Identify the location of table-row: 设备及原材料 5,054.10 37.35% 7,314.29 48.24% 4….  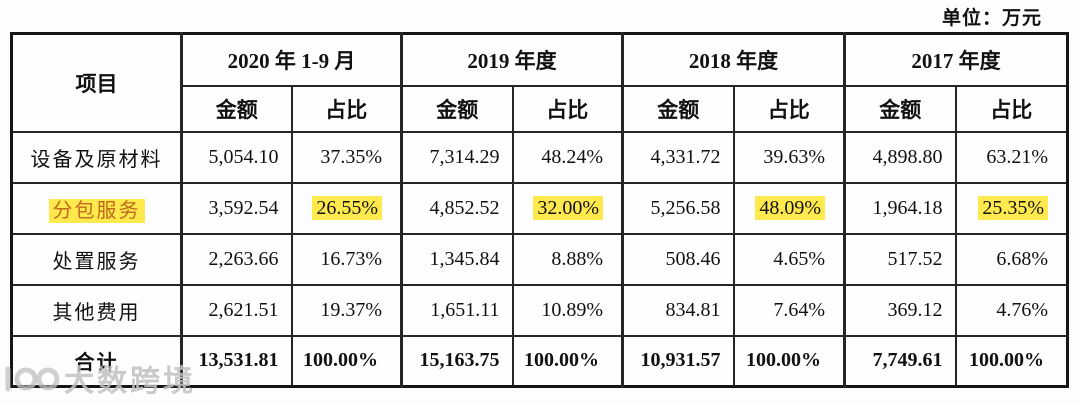
(539, 157).